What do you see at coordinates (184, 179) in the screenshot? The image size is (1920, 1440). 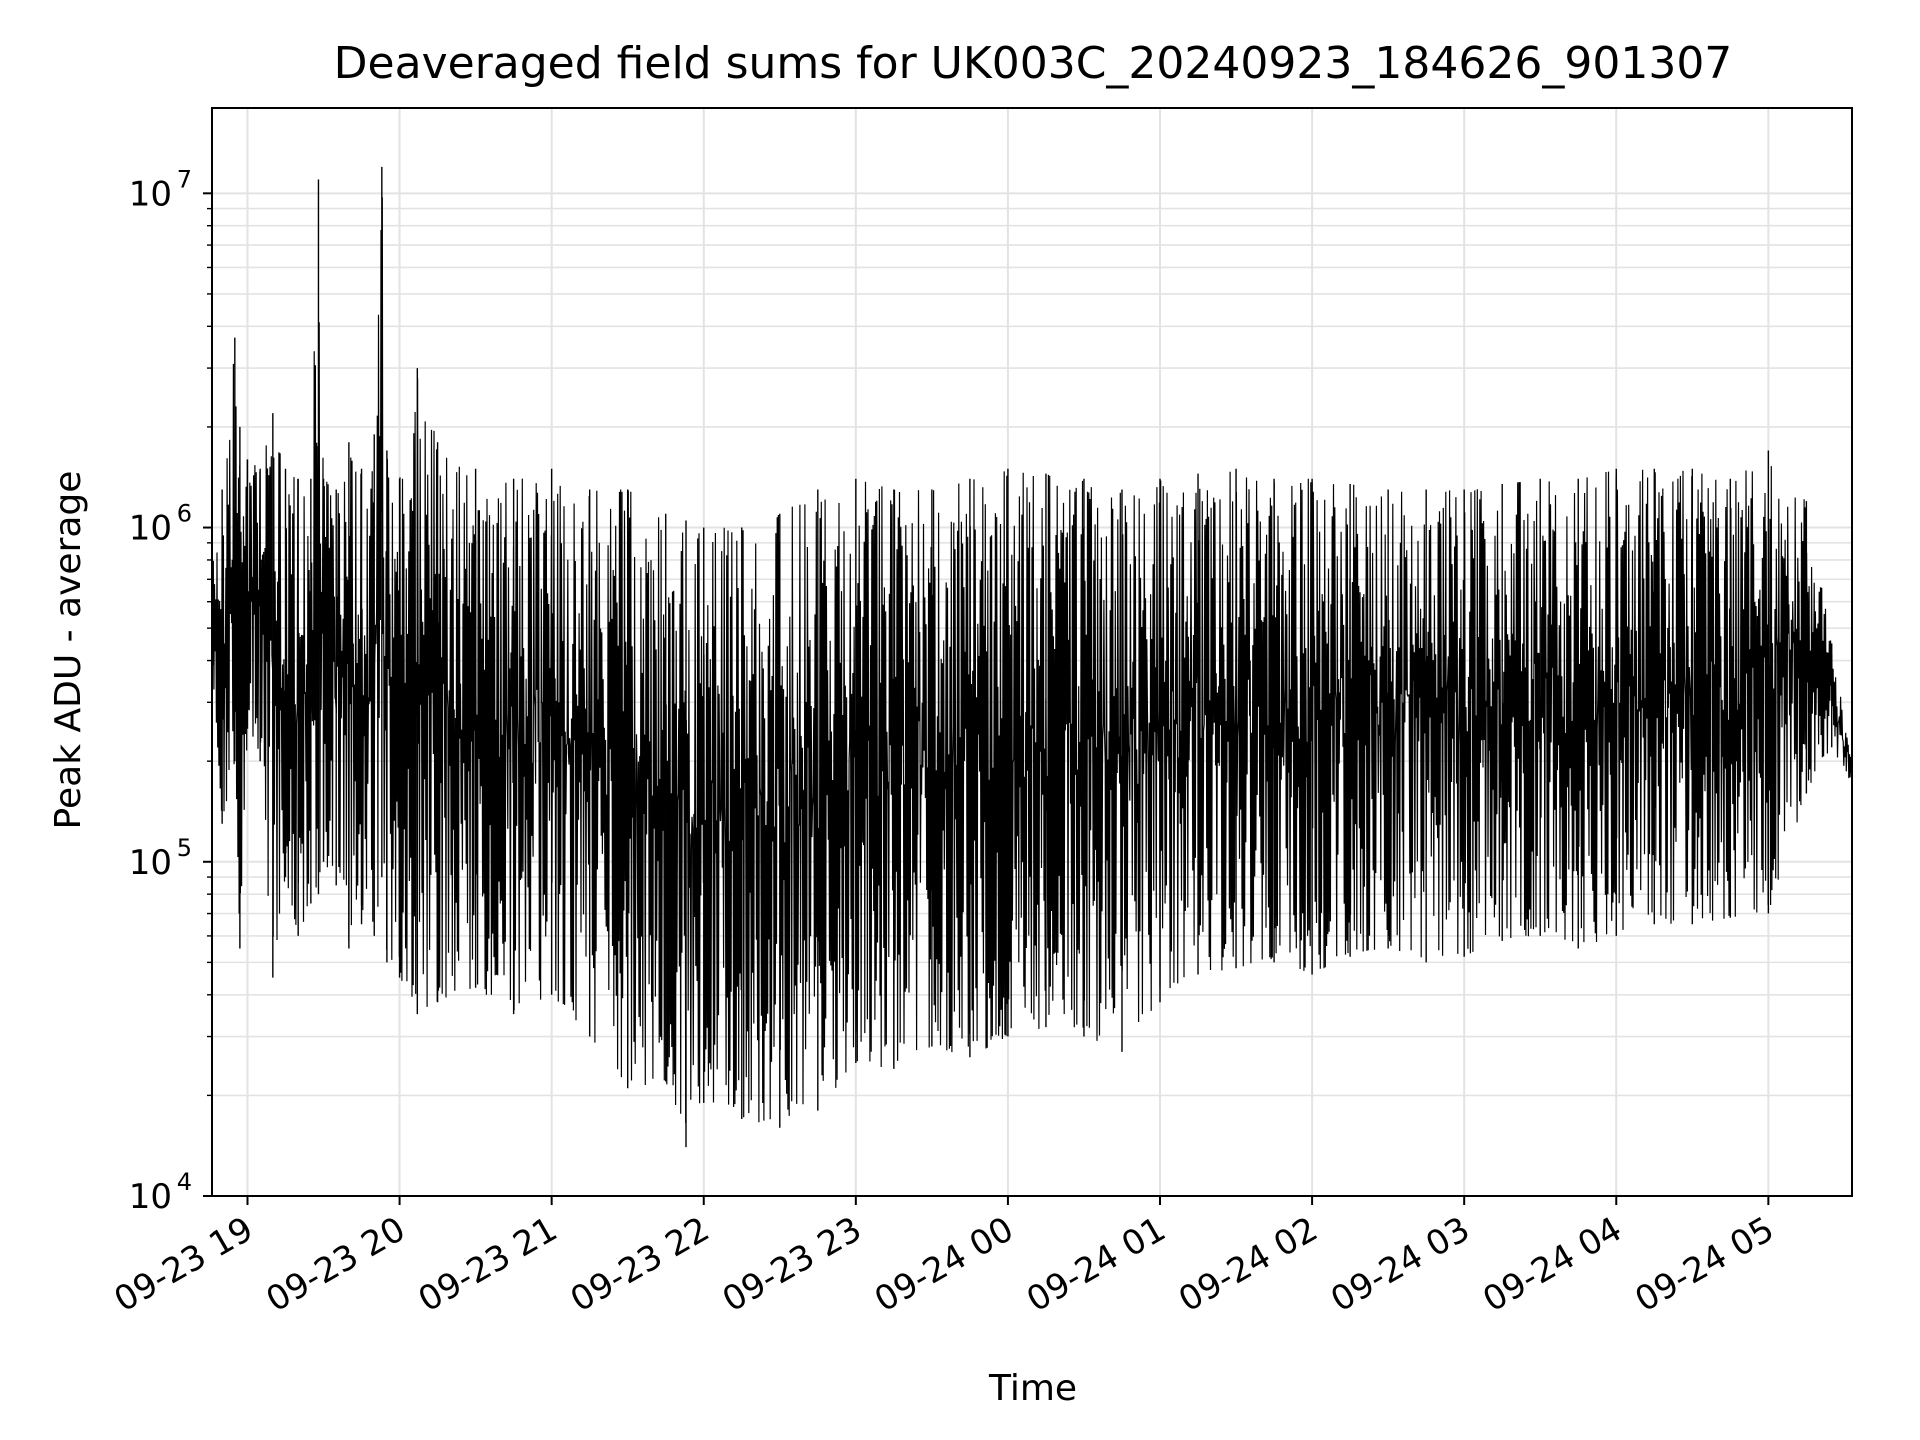 I see `y-tick-label-exponent: 7` at bounding box center [184, 179].